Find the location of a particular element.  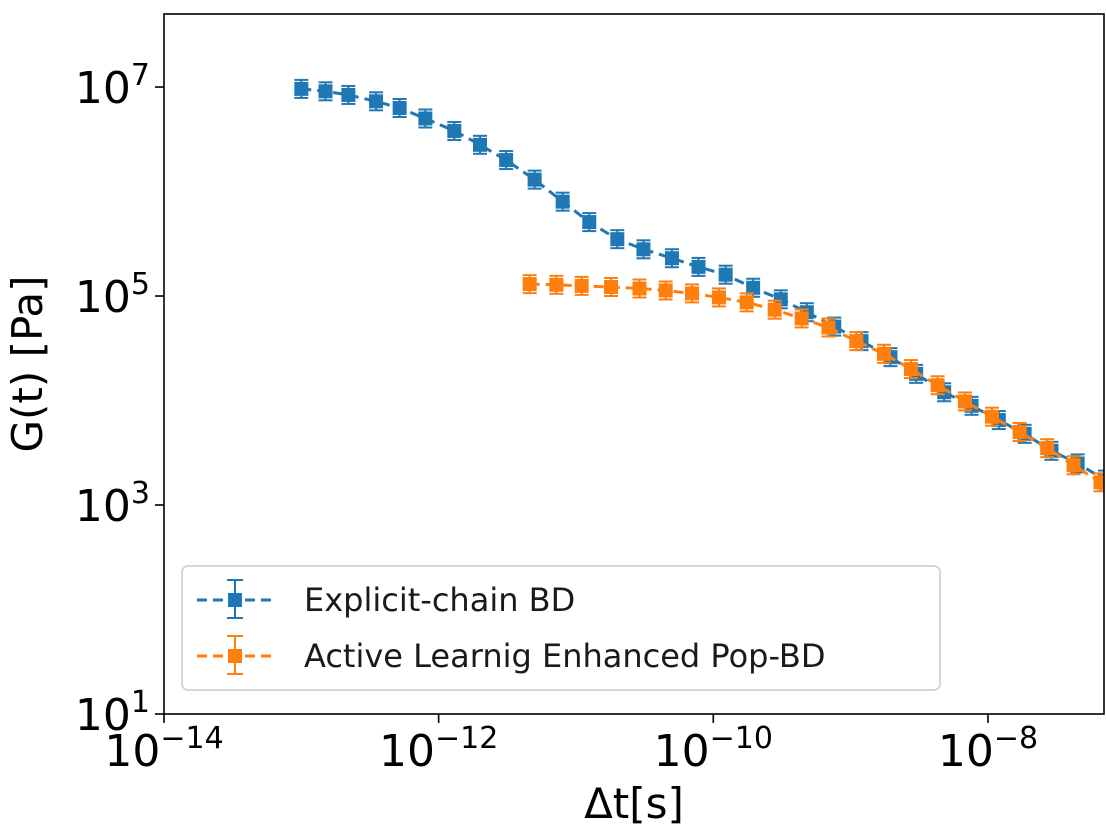

x-tick-label: 10−10 is located at coordinates (713, 749).